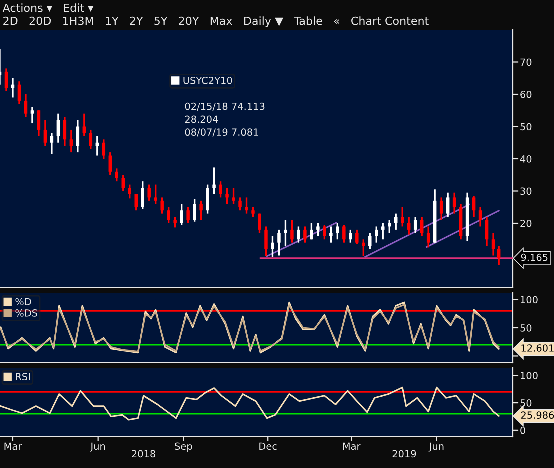 This screenshot has height=468, width=554. I want to click on y-tick-label: 0, so click(523, 430).